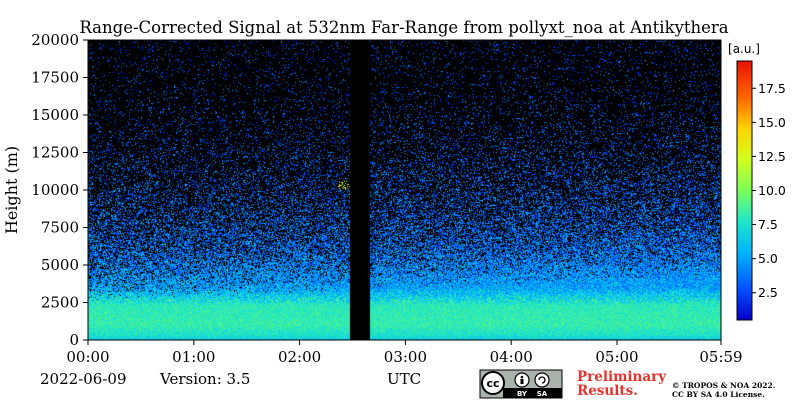  I want to click on preliminary-label: Preliminary, so click(622, 377).